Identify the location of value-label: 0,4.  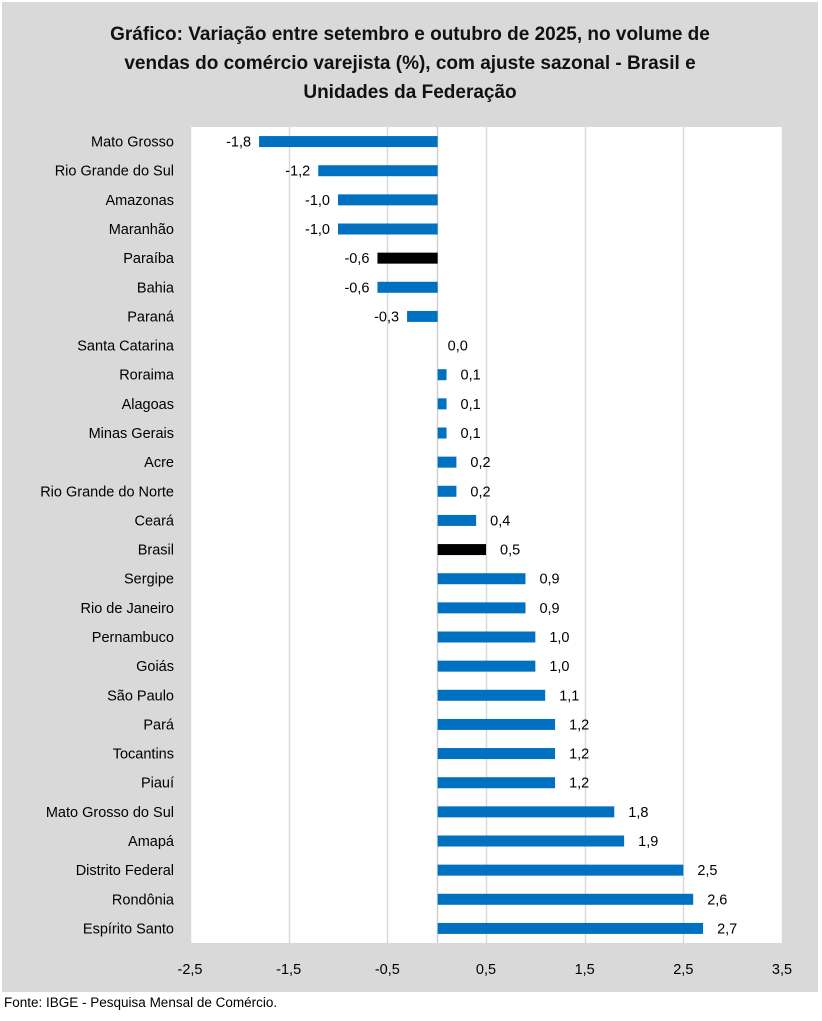
(500, 521).